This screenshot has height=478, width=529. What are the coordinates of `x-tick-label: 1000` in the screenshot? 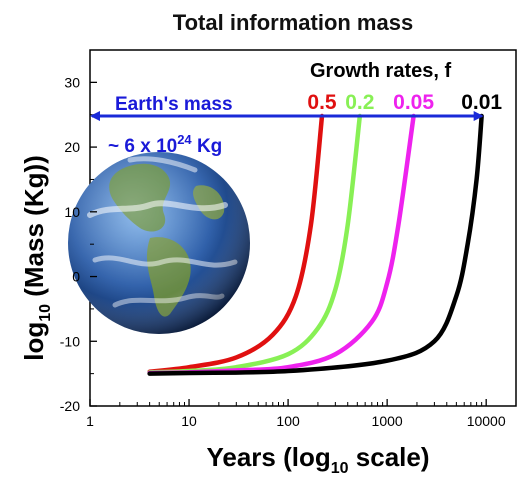 It's located at (387, 421).